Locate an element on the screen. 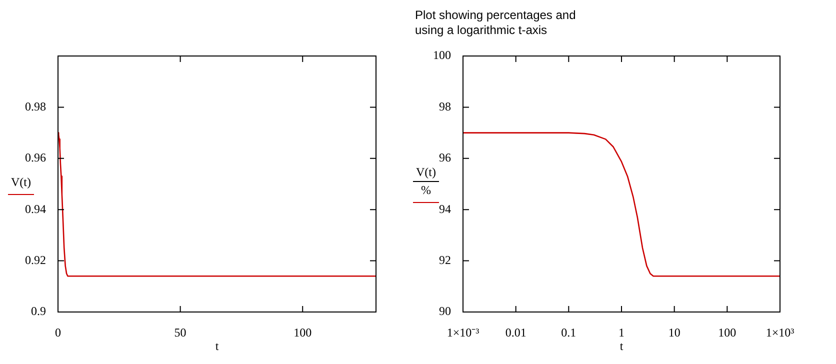  y-tick-label: 0.94 is located at coordinates (35, 209).